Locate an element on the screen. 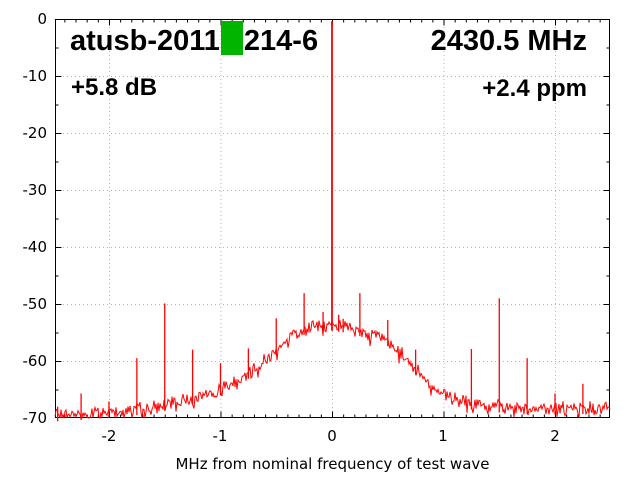 The image size is (640, 480). y-tick-label: 0 is located at coordinates (42, 19).